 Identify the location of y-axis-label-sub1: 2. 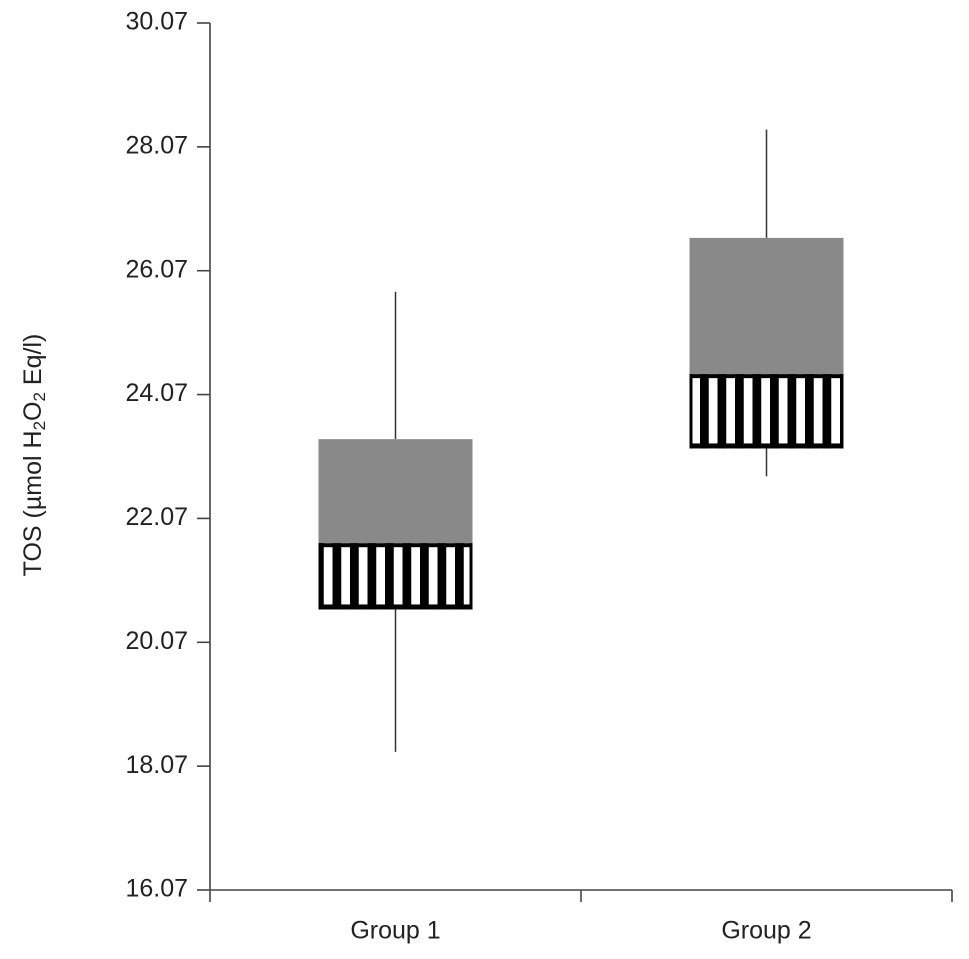
(39, 425).